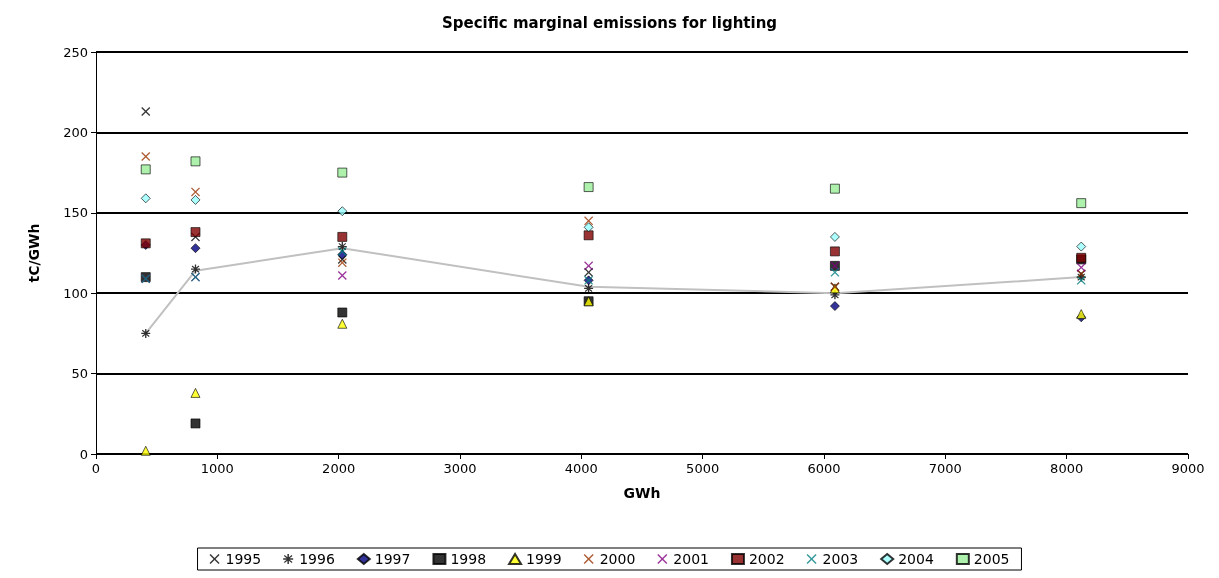 The height and width of the screenshot is (578, 1219). What do you see at coordinates (617, 559) in the screenshot?
I see `legend-label: 2000` at bounding box center [617, 559].